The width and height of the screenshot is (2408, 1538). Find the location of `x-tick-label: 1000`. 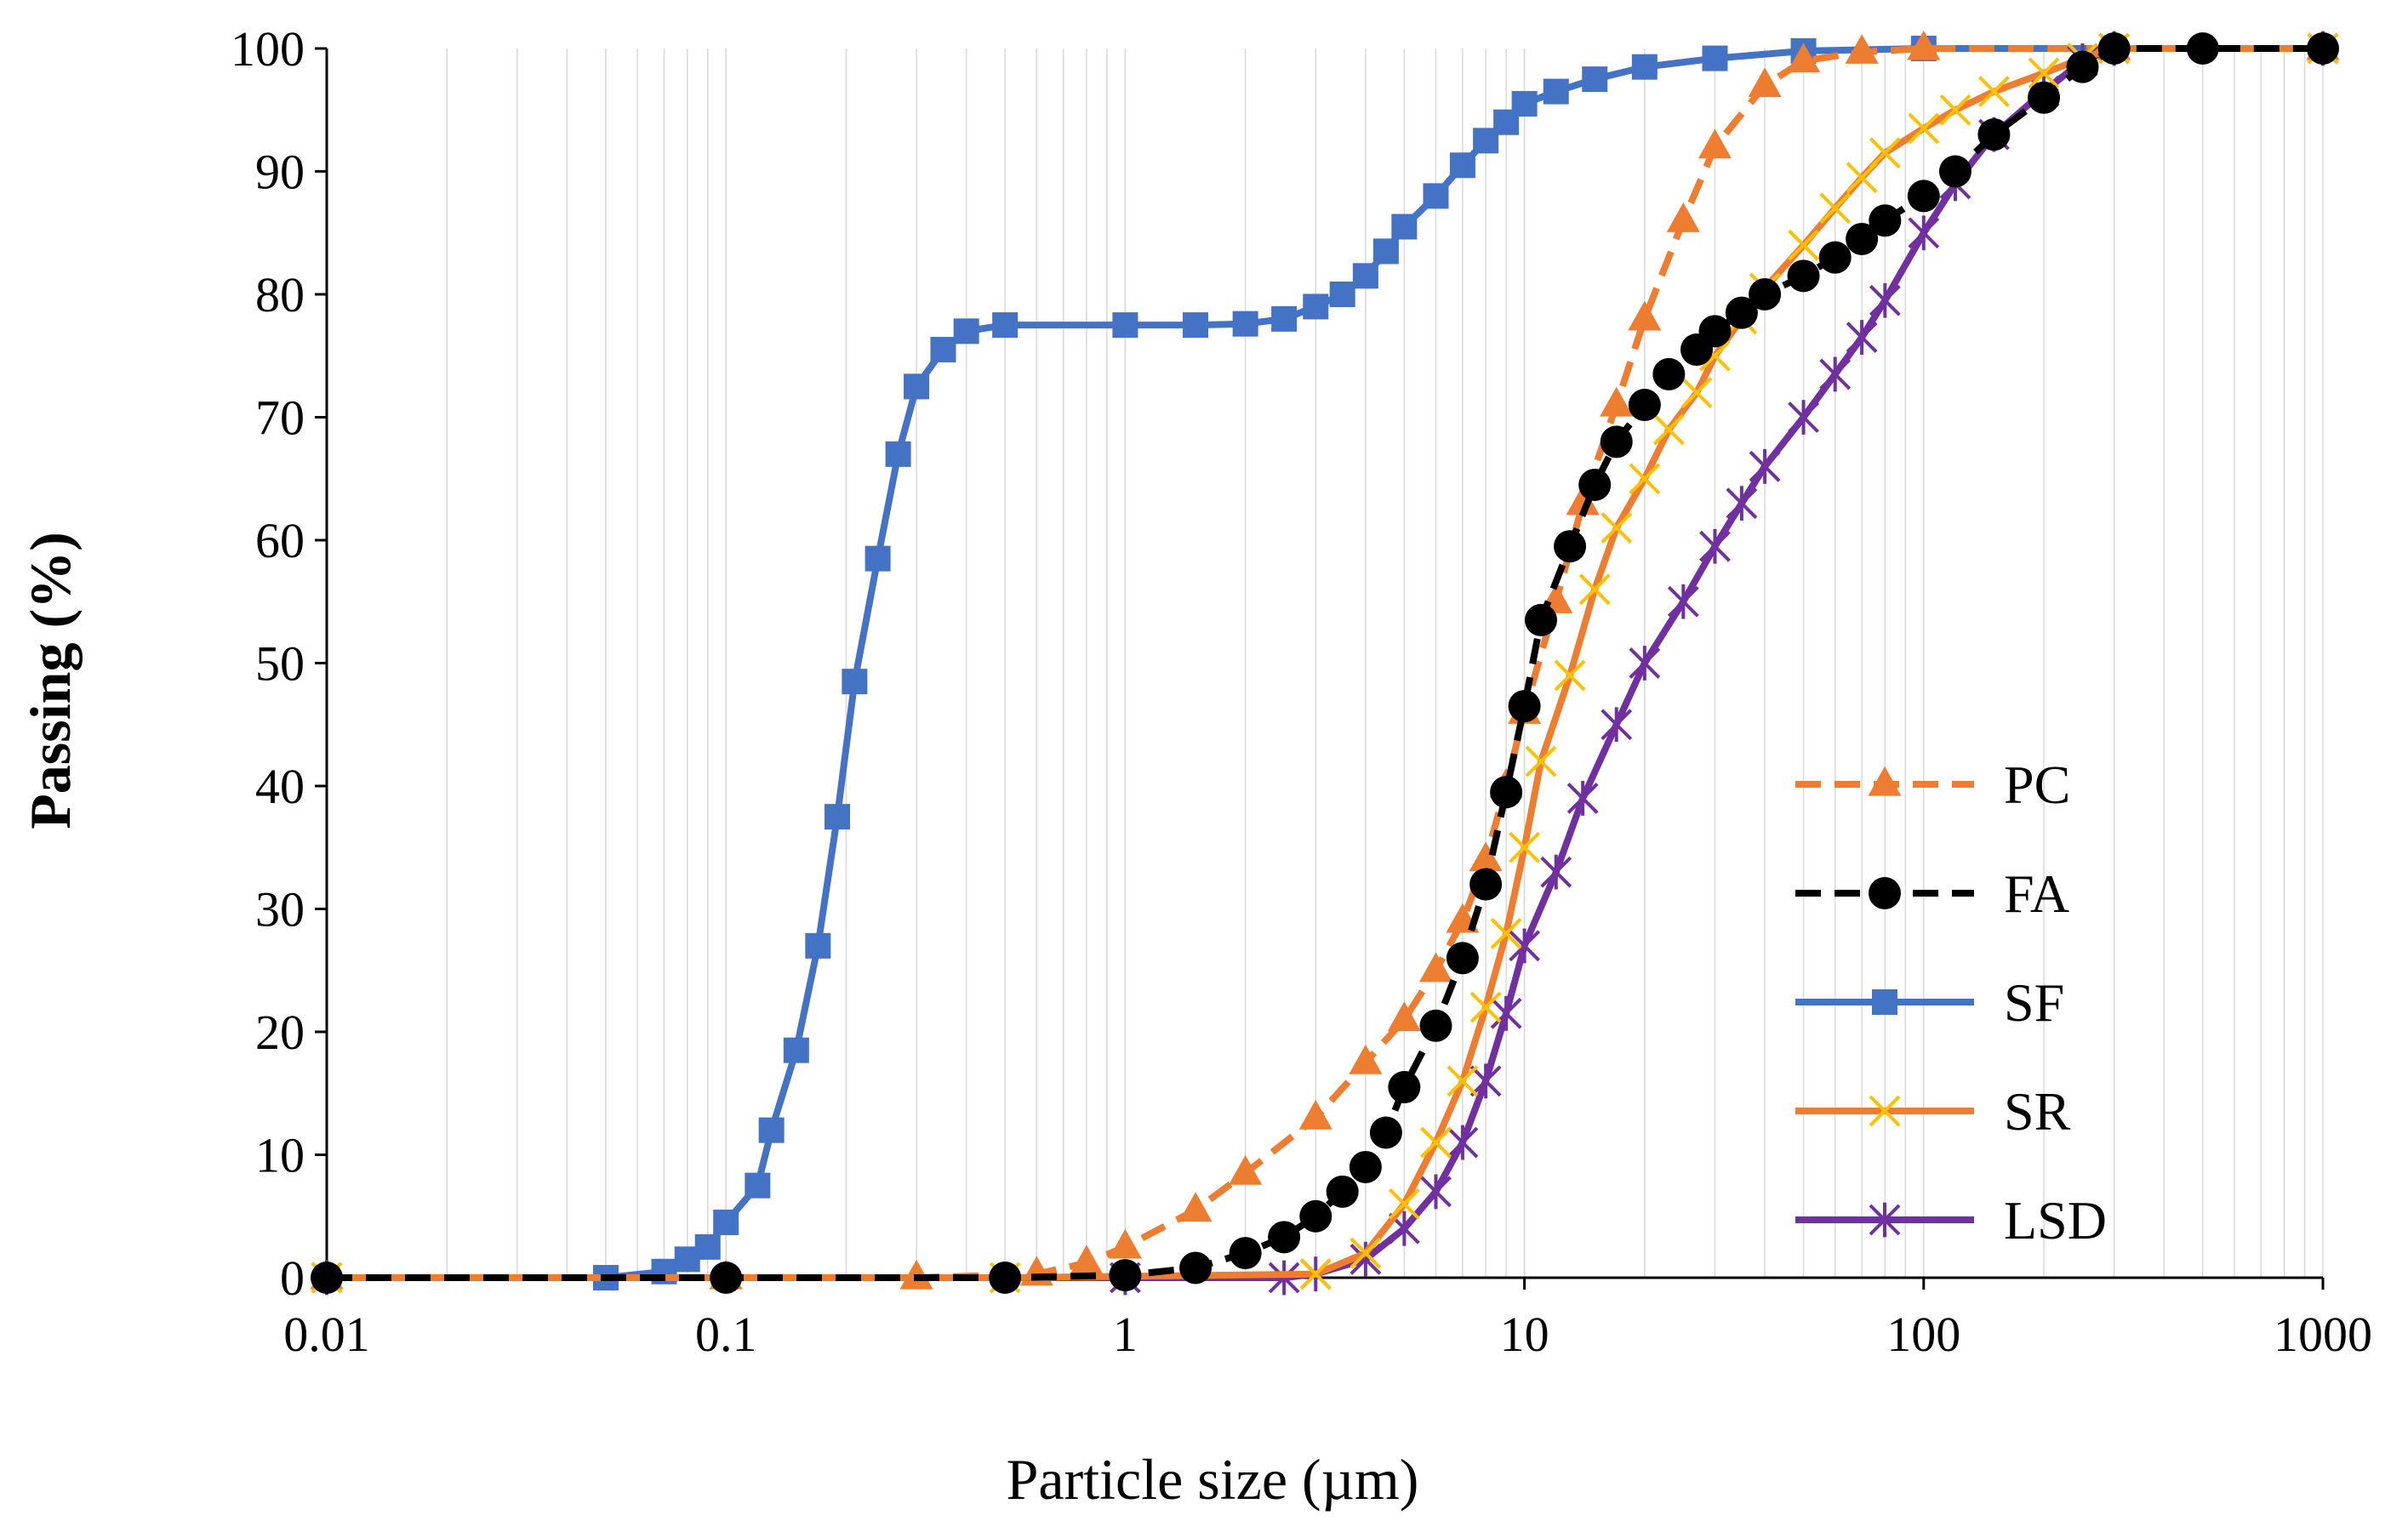

x-tick-label: 1000 is located at coordinates (2323, 1334).